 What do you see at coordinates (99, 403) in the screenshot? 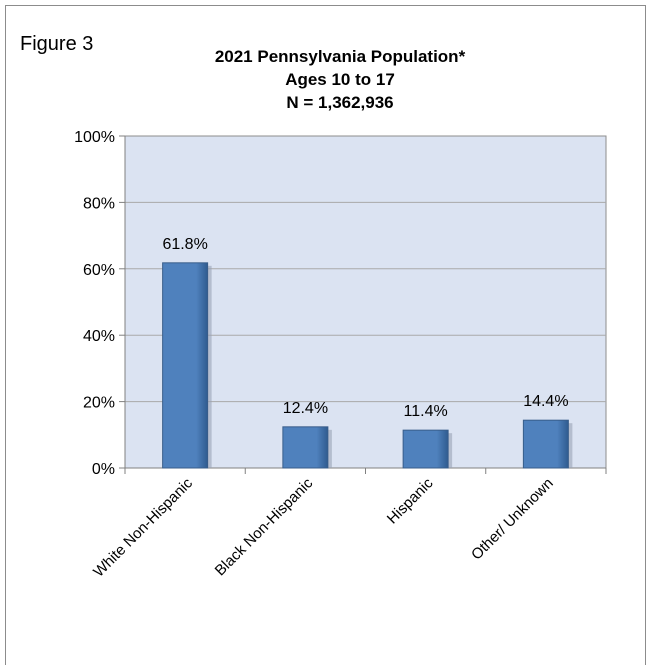
I see `y-tick-label: 20%` at bounding box center [99, 403].